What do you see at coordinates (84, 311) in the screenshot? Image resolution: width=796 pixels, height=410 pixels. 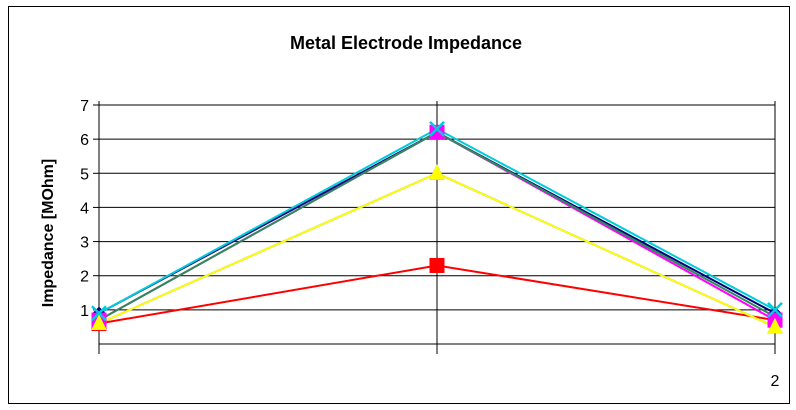 I see `y-tick-label: 1` at bounding box center [84, 311].